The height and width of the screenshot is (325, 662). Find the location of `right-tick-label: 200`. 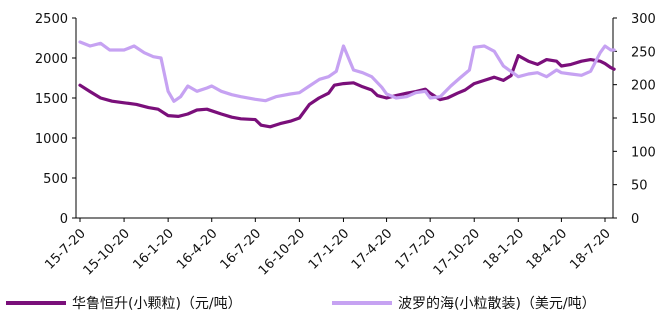

right-tick-label: 200 is located at coordinates (643, 86).